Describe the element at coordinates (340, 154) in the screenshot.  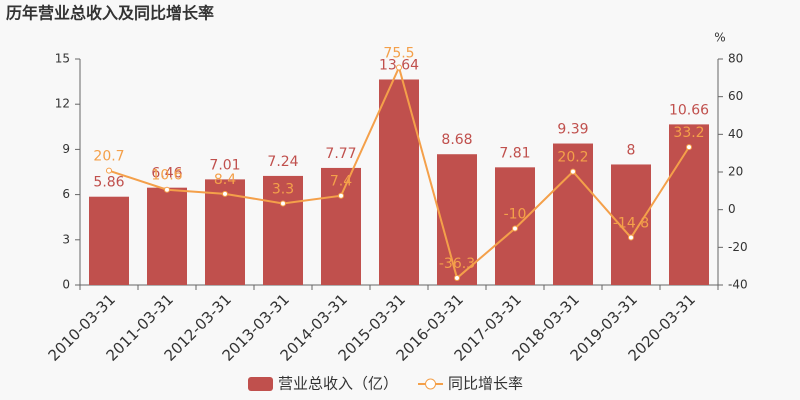
I see `bar-value-label: 7.77` at that location.